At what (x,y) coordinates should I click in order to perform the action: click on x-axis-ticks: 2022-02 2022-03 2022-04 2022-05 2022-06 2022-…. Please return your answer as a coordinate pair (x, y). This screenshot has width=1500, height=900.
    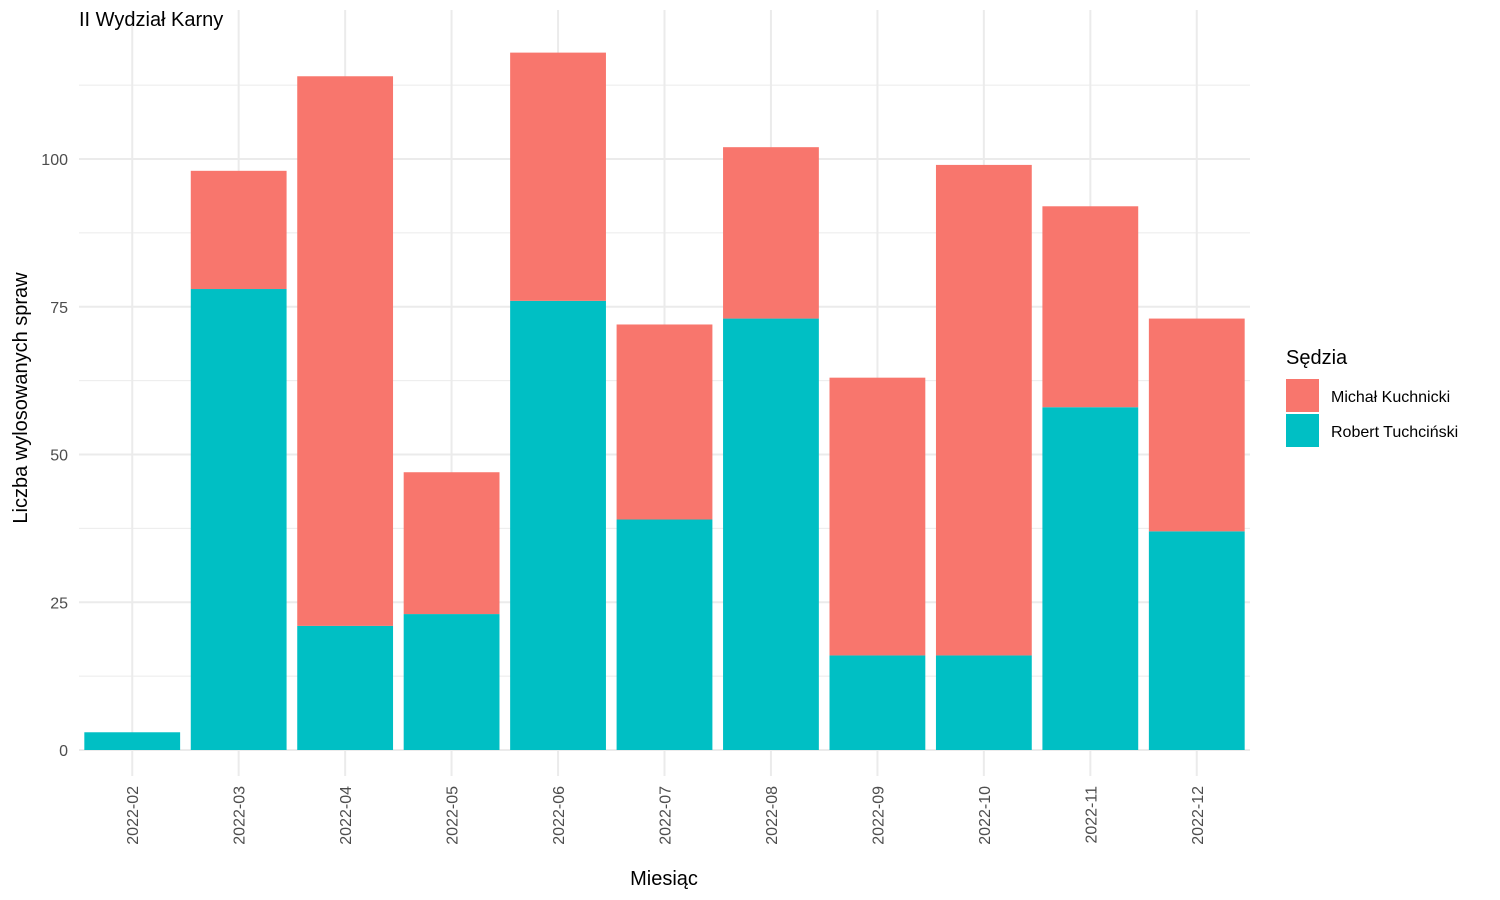
    Looking at the image, I should click on (666, 815).